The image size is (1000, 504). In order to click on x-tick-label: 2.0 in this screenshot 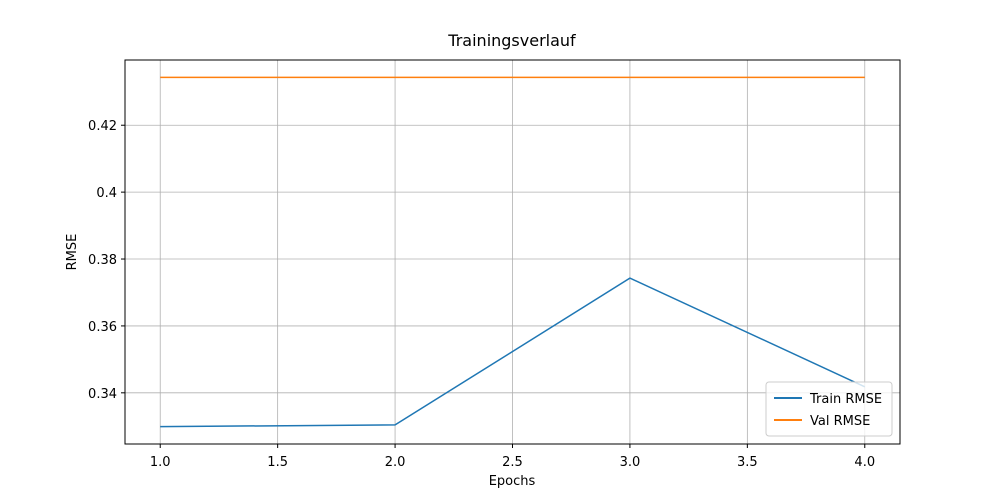, I will do `click(395, 462)`.